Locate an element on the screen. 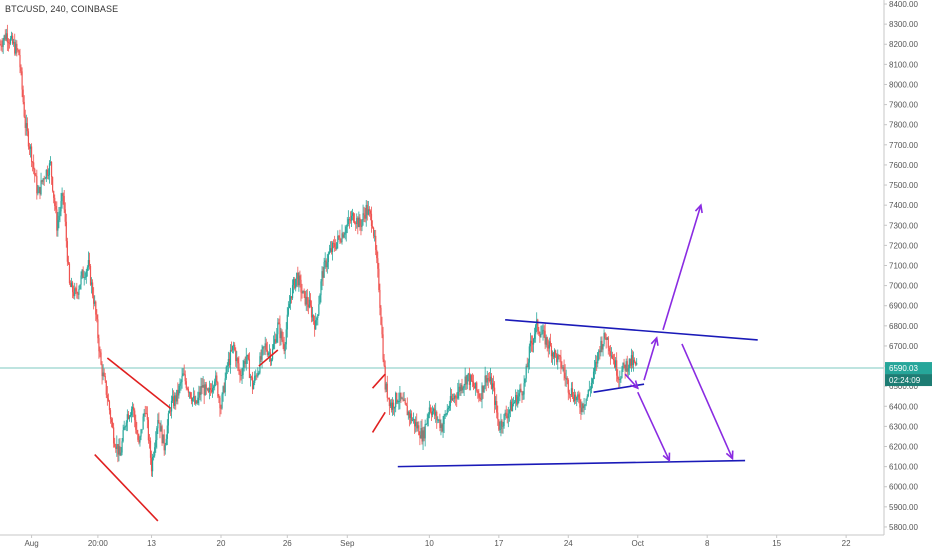  y-tick-label: 7500.00 is located at coordinates (903, 185).